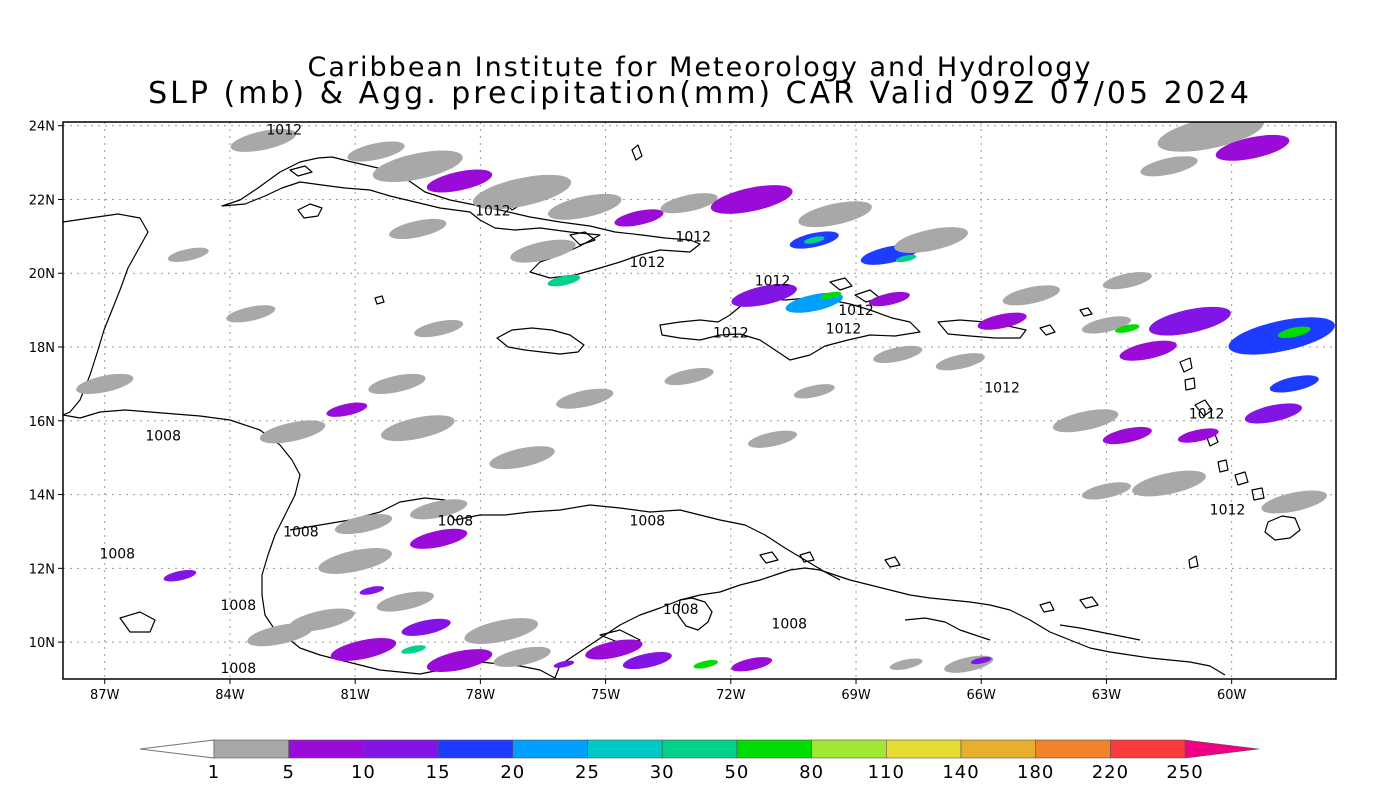  Describe the element at coordinates (42, 643) in the screenshot. I see `lat-tick-label: 10N` at that location.